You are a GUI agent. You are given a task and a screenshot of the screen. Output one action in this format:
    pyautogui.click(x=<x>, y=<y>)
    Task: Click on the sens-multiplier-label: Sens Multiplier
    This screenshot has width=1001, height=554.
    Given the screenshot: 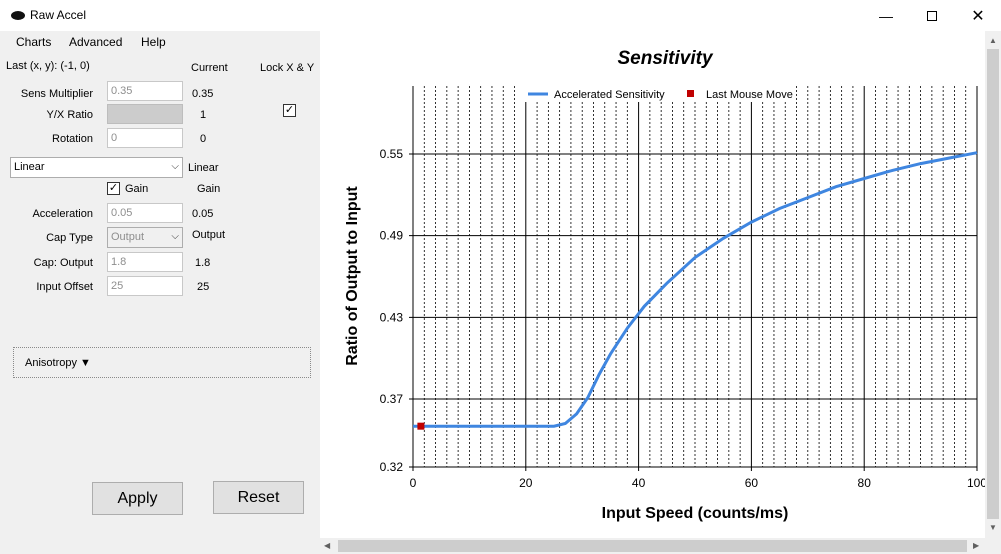 What is the action you would take?
    pyautogui.click(x=56, y=94)
    